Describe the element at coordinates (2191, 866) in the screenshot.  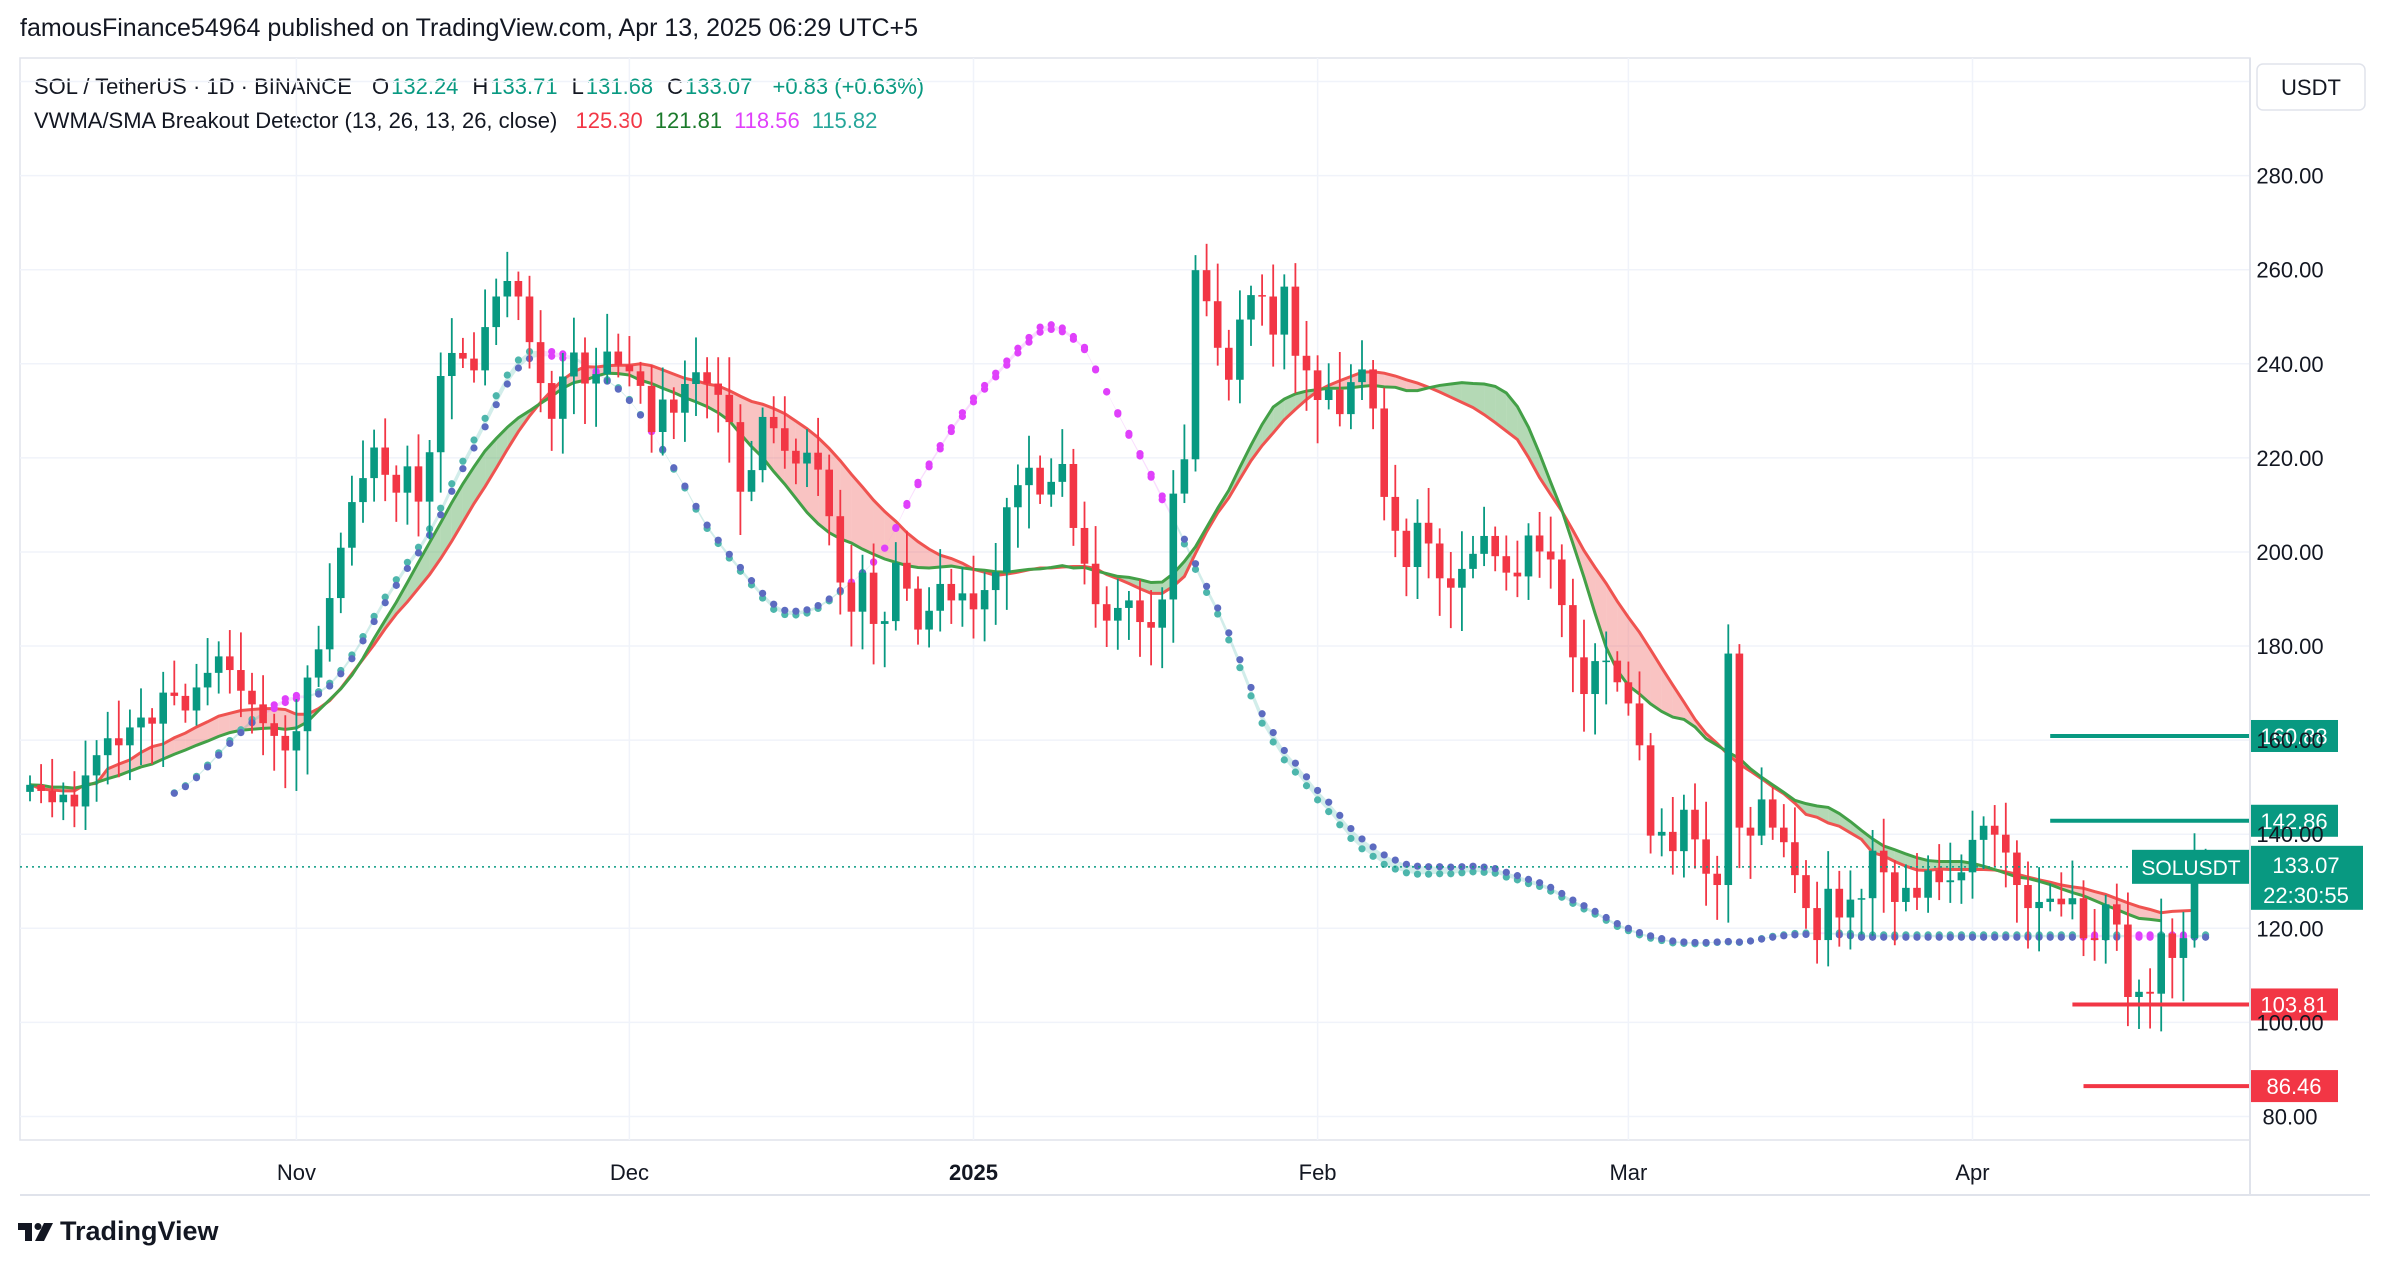
I see `symbol-tag` at that location.